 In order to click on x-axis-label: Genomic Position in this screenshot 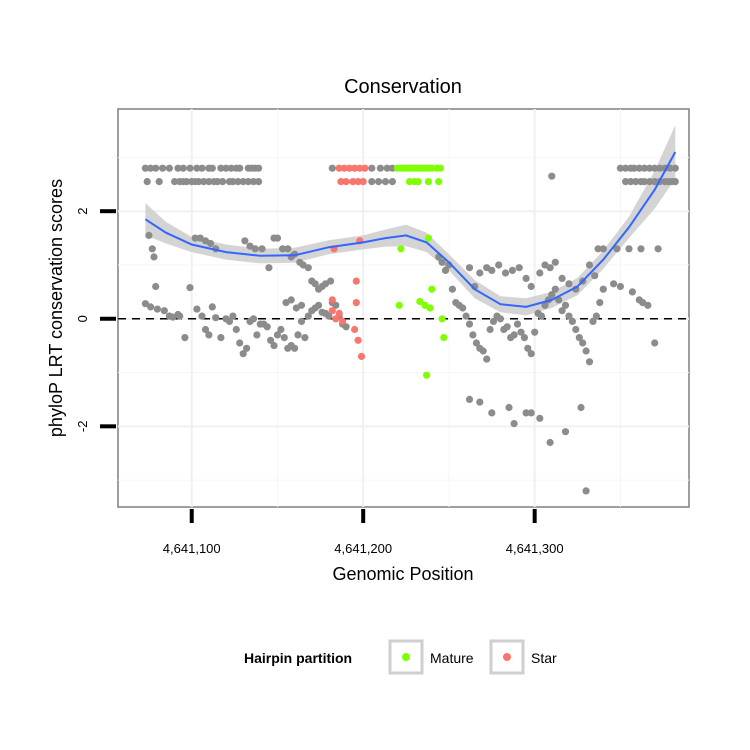, I will do `click(402, 574)`.